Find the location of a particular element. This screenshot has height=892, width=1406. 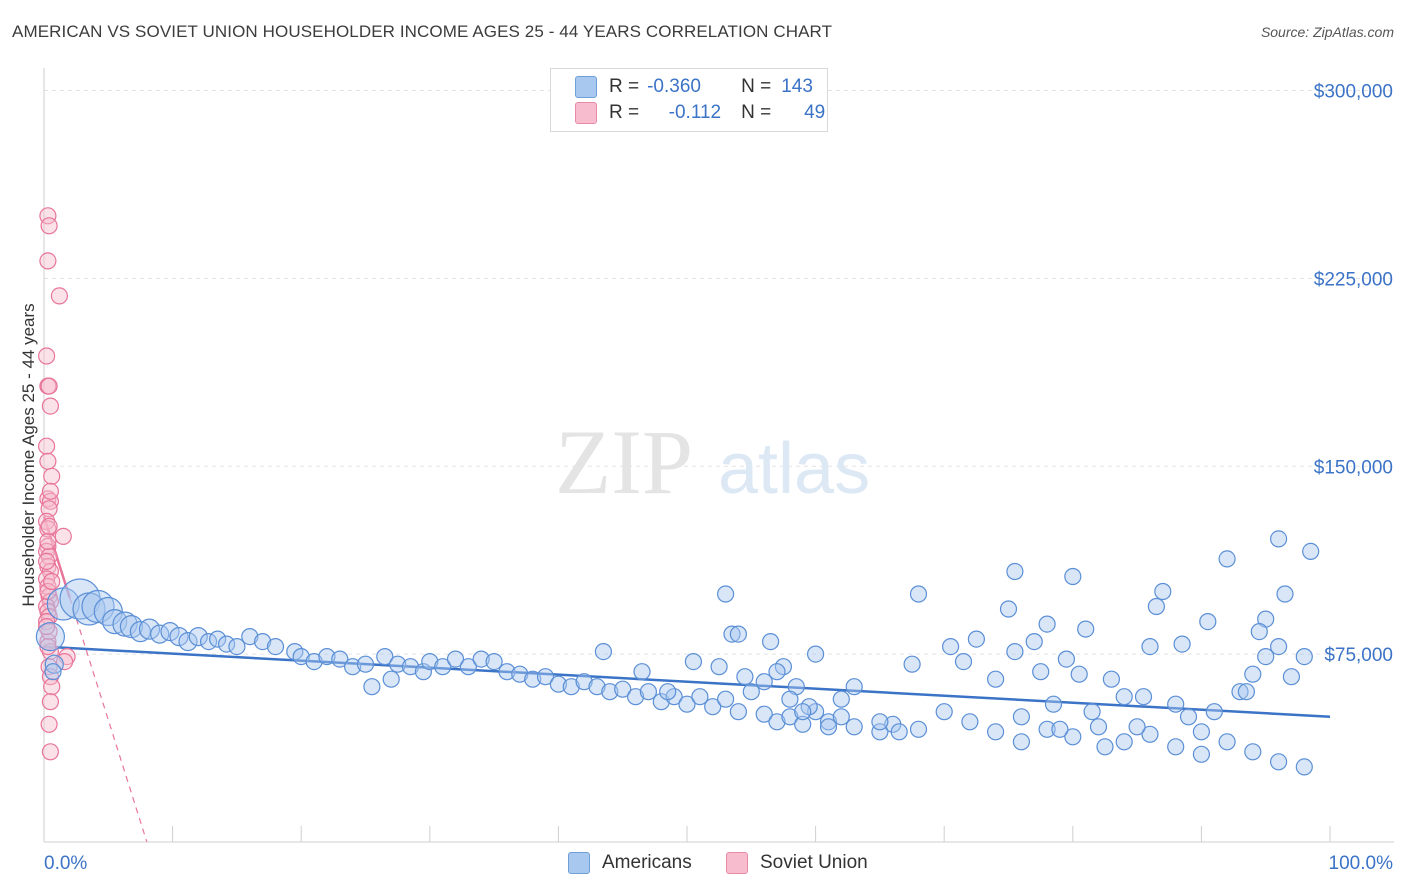

y-tick-label-1: $150,000 is located at coordinates (1353, 467).